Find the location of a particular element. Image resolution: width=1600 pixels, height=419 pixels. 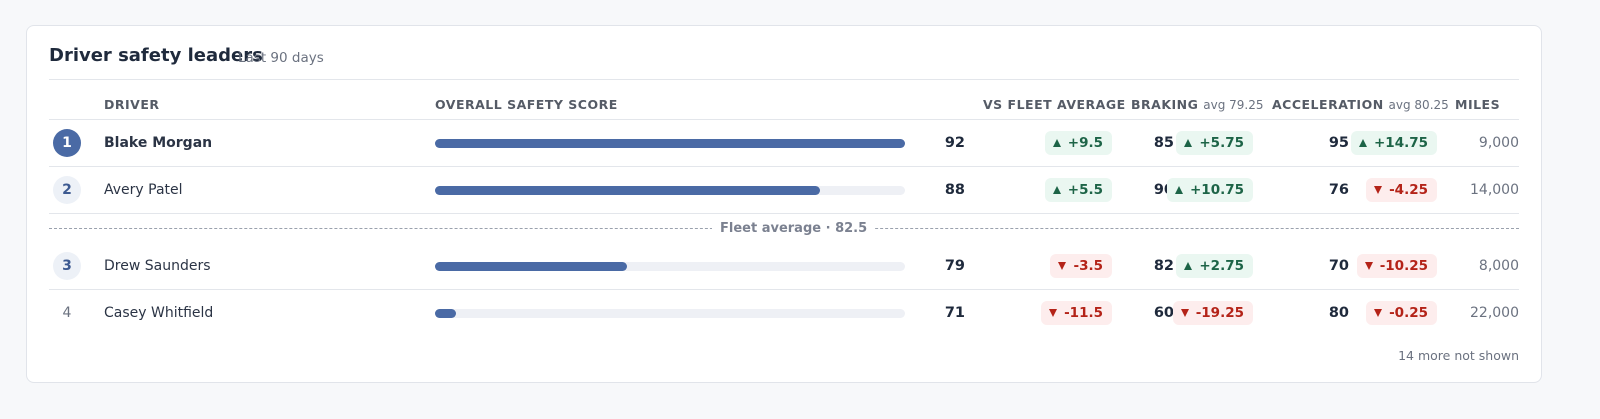

score-value: 71 is located at coordinates (954, 313).